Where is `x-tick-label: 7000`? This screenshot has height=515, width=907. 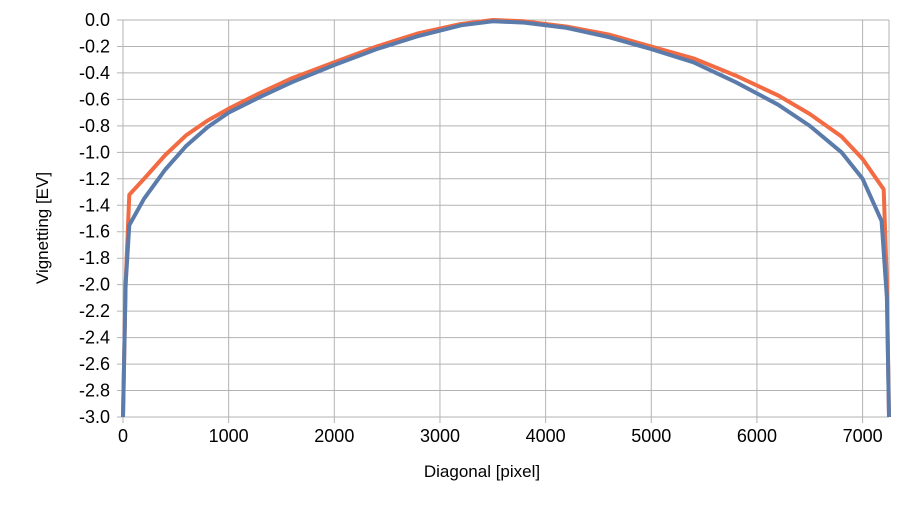 x-tick-label: 7000 is located at coordinates (863, 436).